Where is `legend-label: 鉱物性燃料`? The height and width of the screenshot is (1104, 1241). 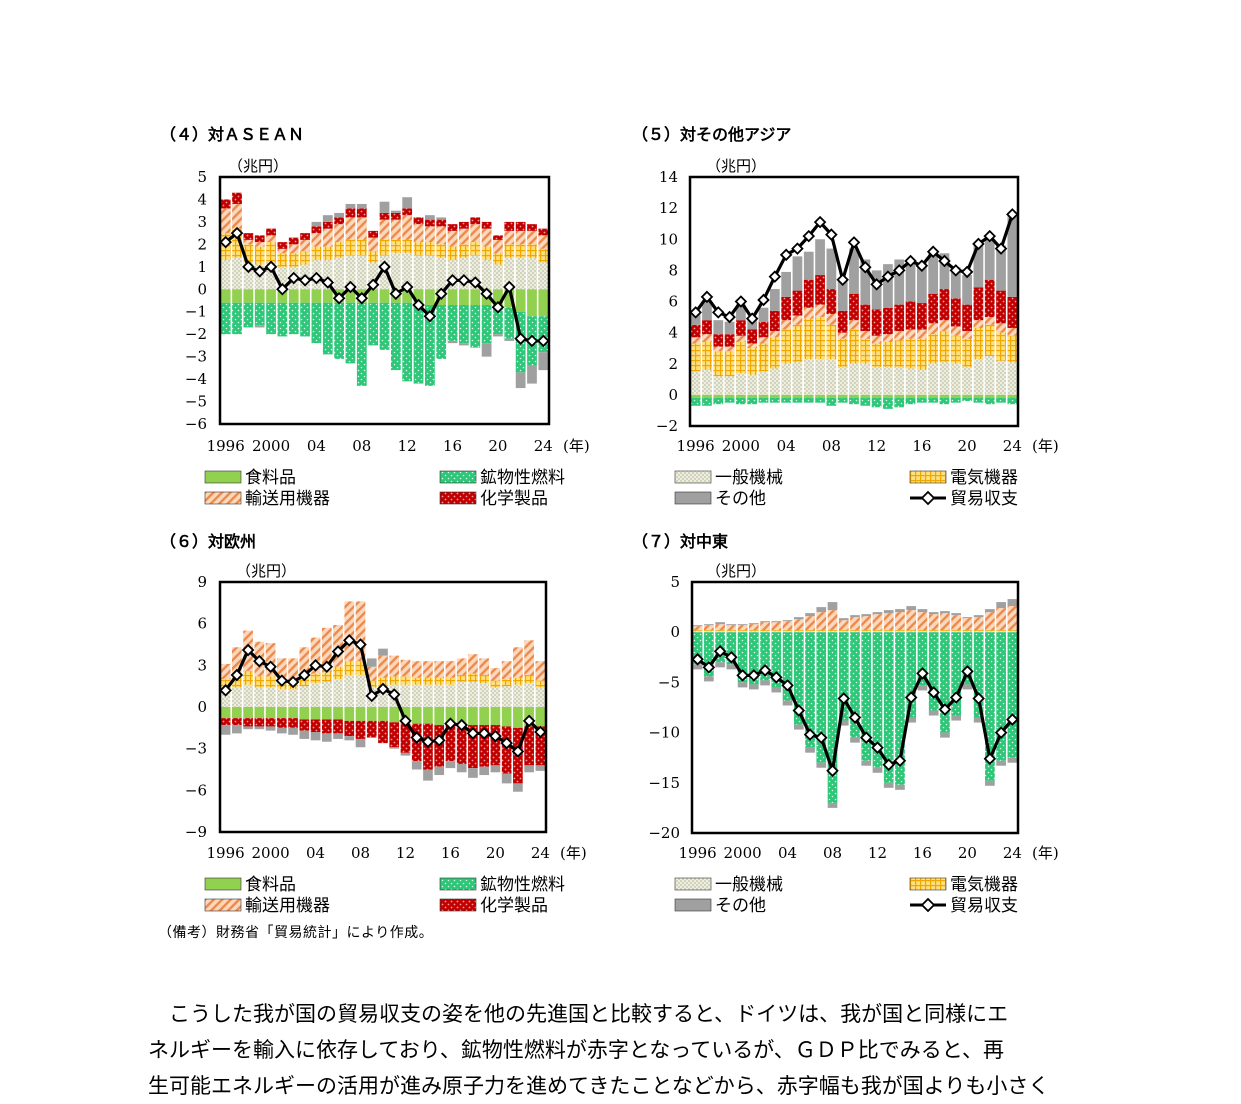
legend-label: 鉱物性燃料 is located at coordinates (522, 885).